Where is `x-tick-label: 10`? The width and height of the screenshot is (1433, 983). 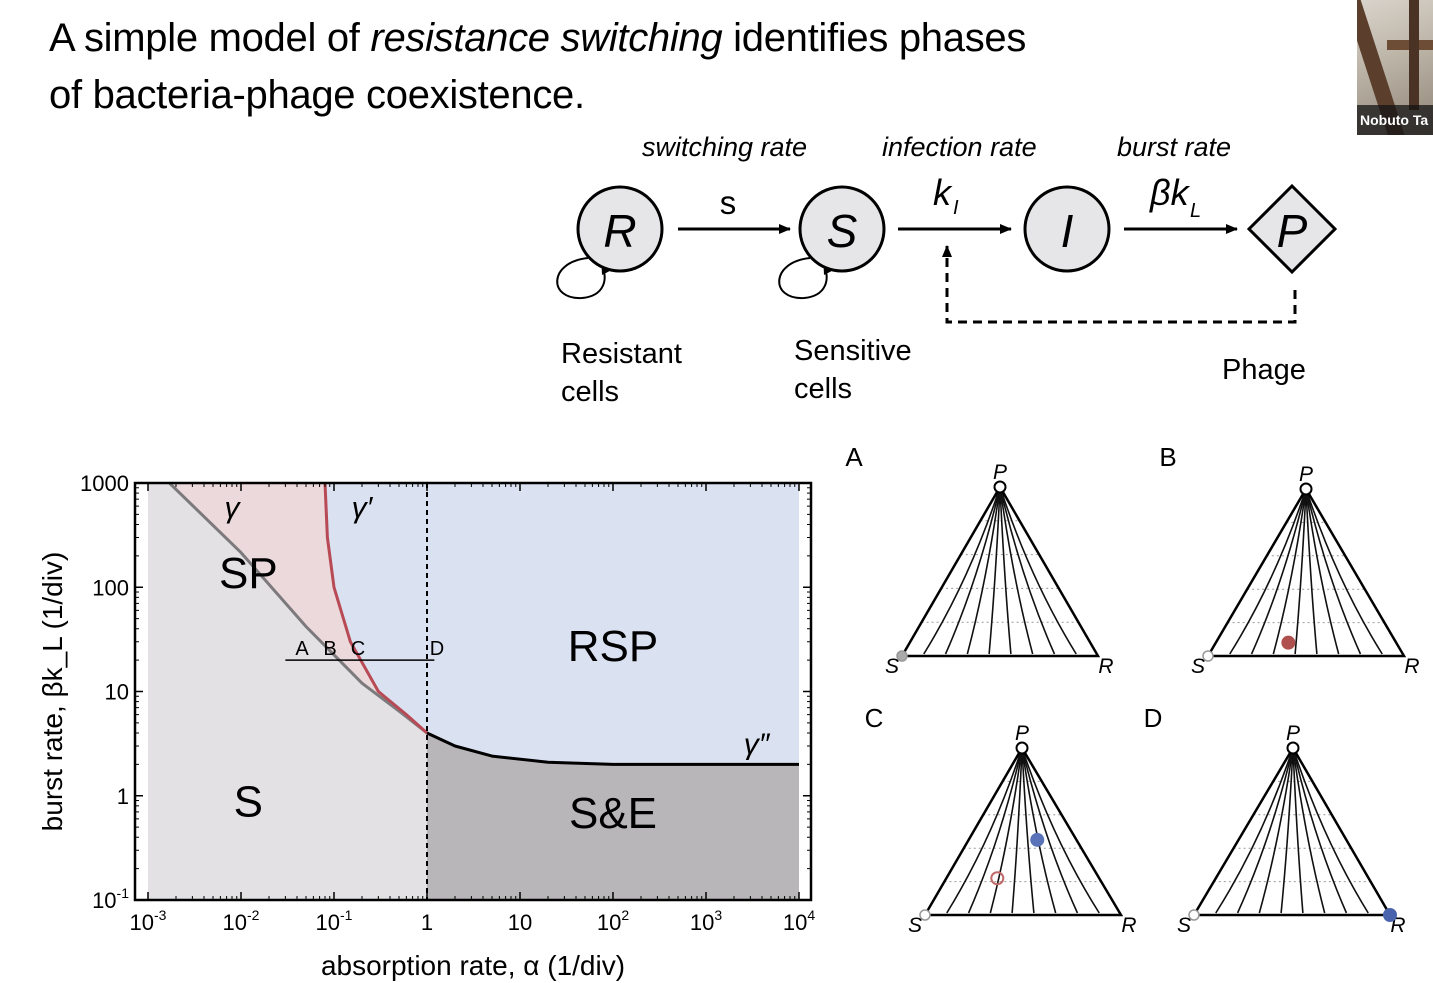 x-tick-label: 10 is located at coordinates (520, 922).